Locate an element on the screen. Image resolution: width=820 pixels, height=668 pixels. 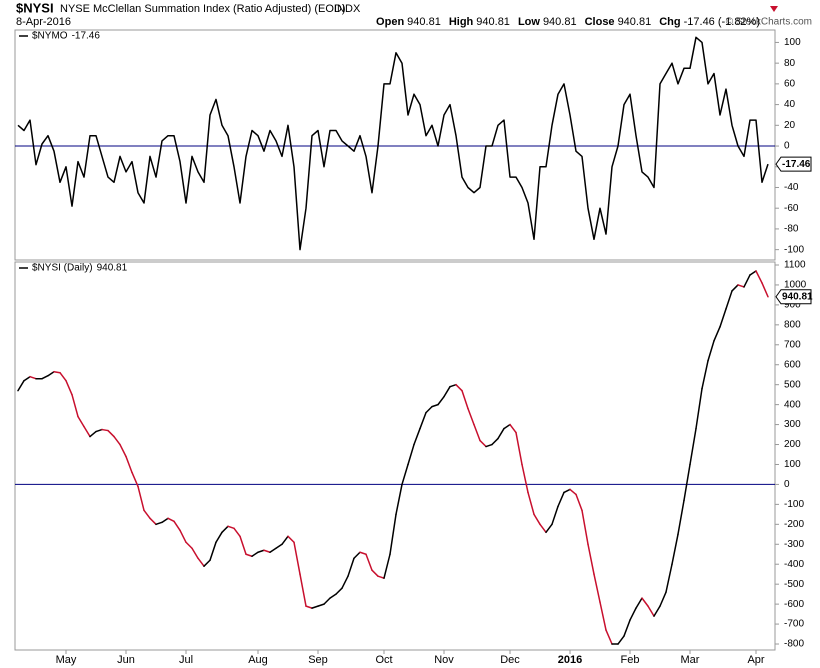
y-tick-label: -200 is located at coordinates (794, 524).